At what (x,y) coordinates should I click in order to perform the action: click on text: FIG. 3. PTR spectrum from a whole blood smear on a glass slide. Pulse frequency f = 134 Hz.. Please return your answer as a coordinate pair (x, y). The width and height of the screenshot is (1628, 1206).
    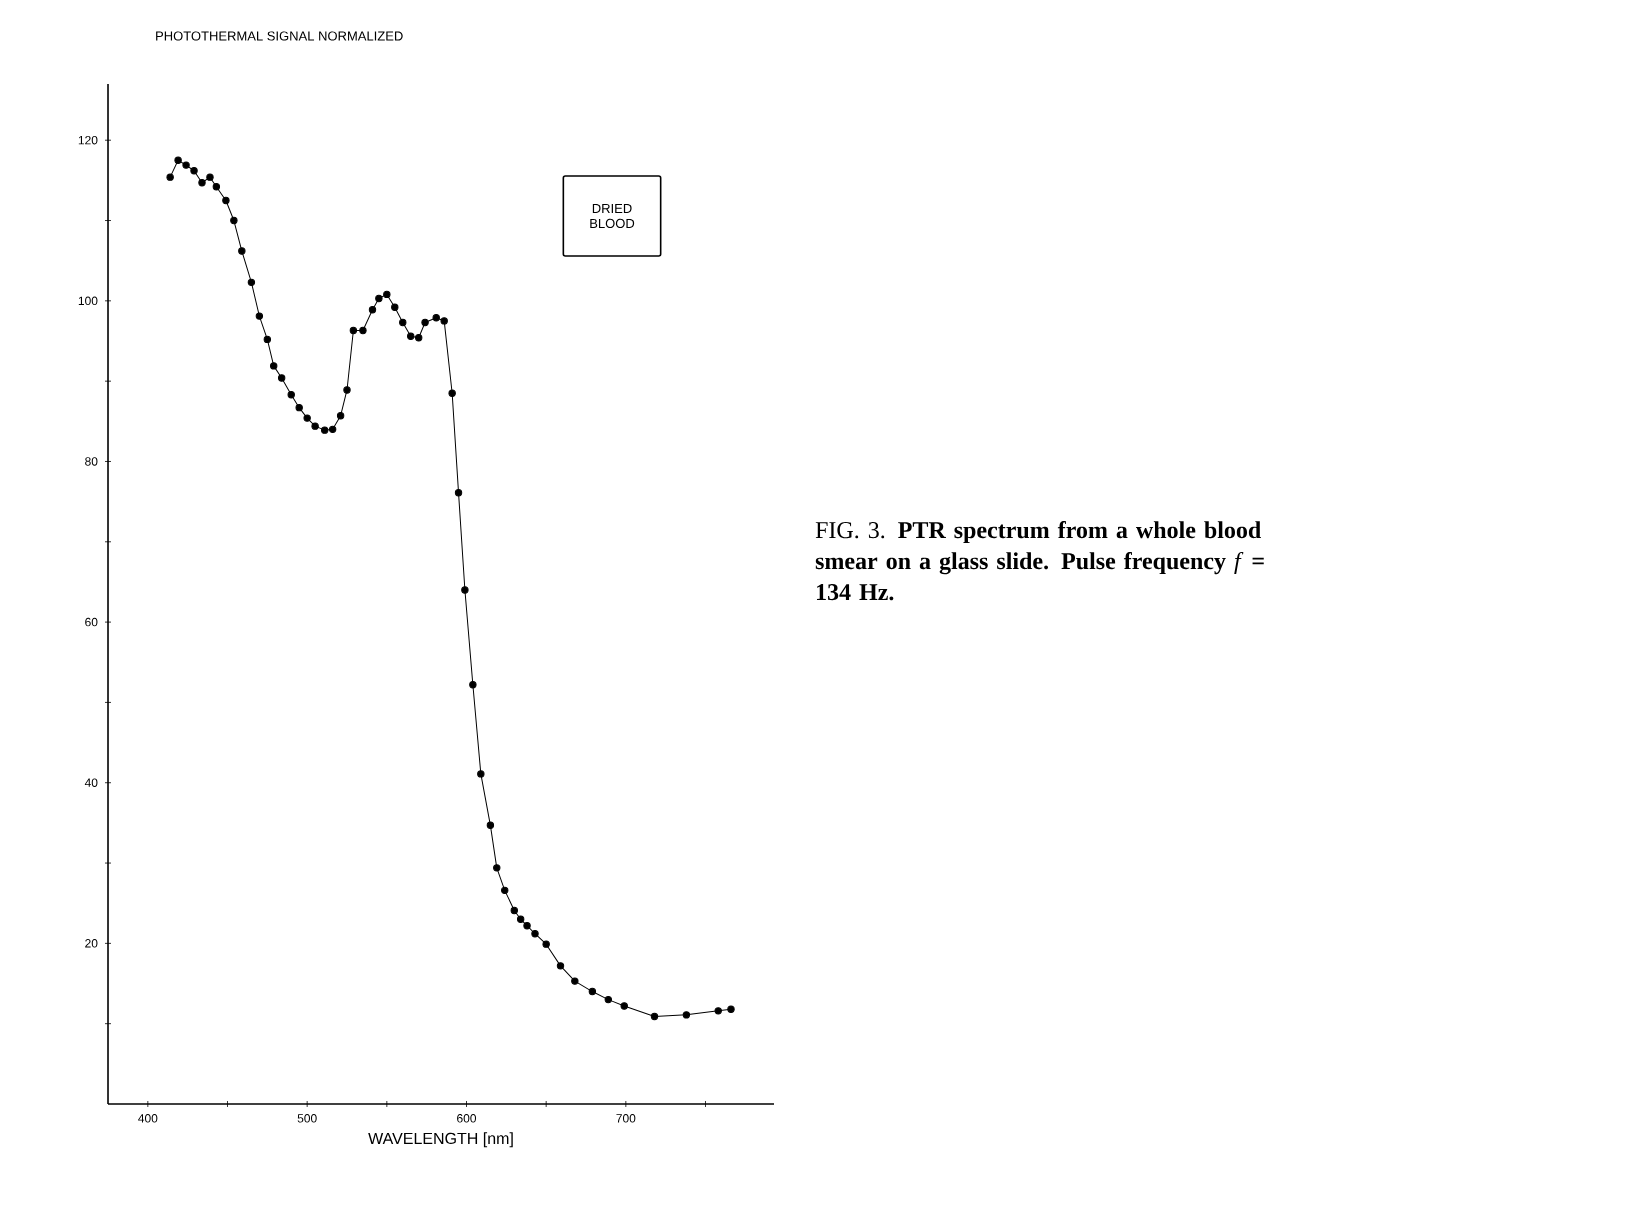
    Looking at the image, I should click on (1039, 561).